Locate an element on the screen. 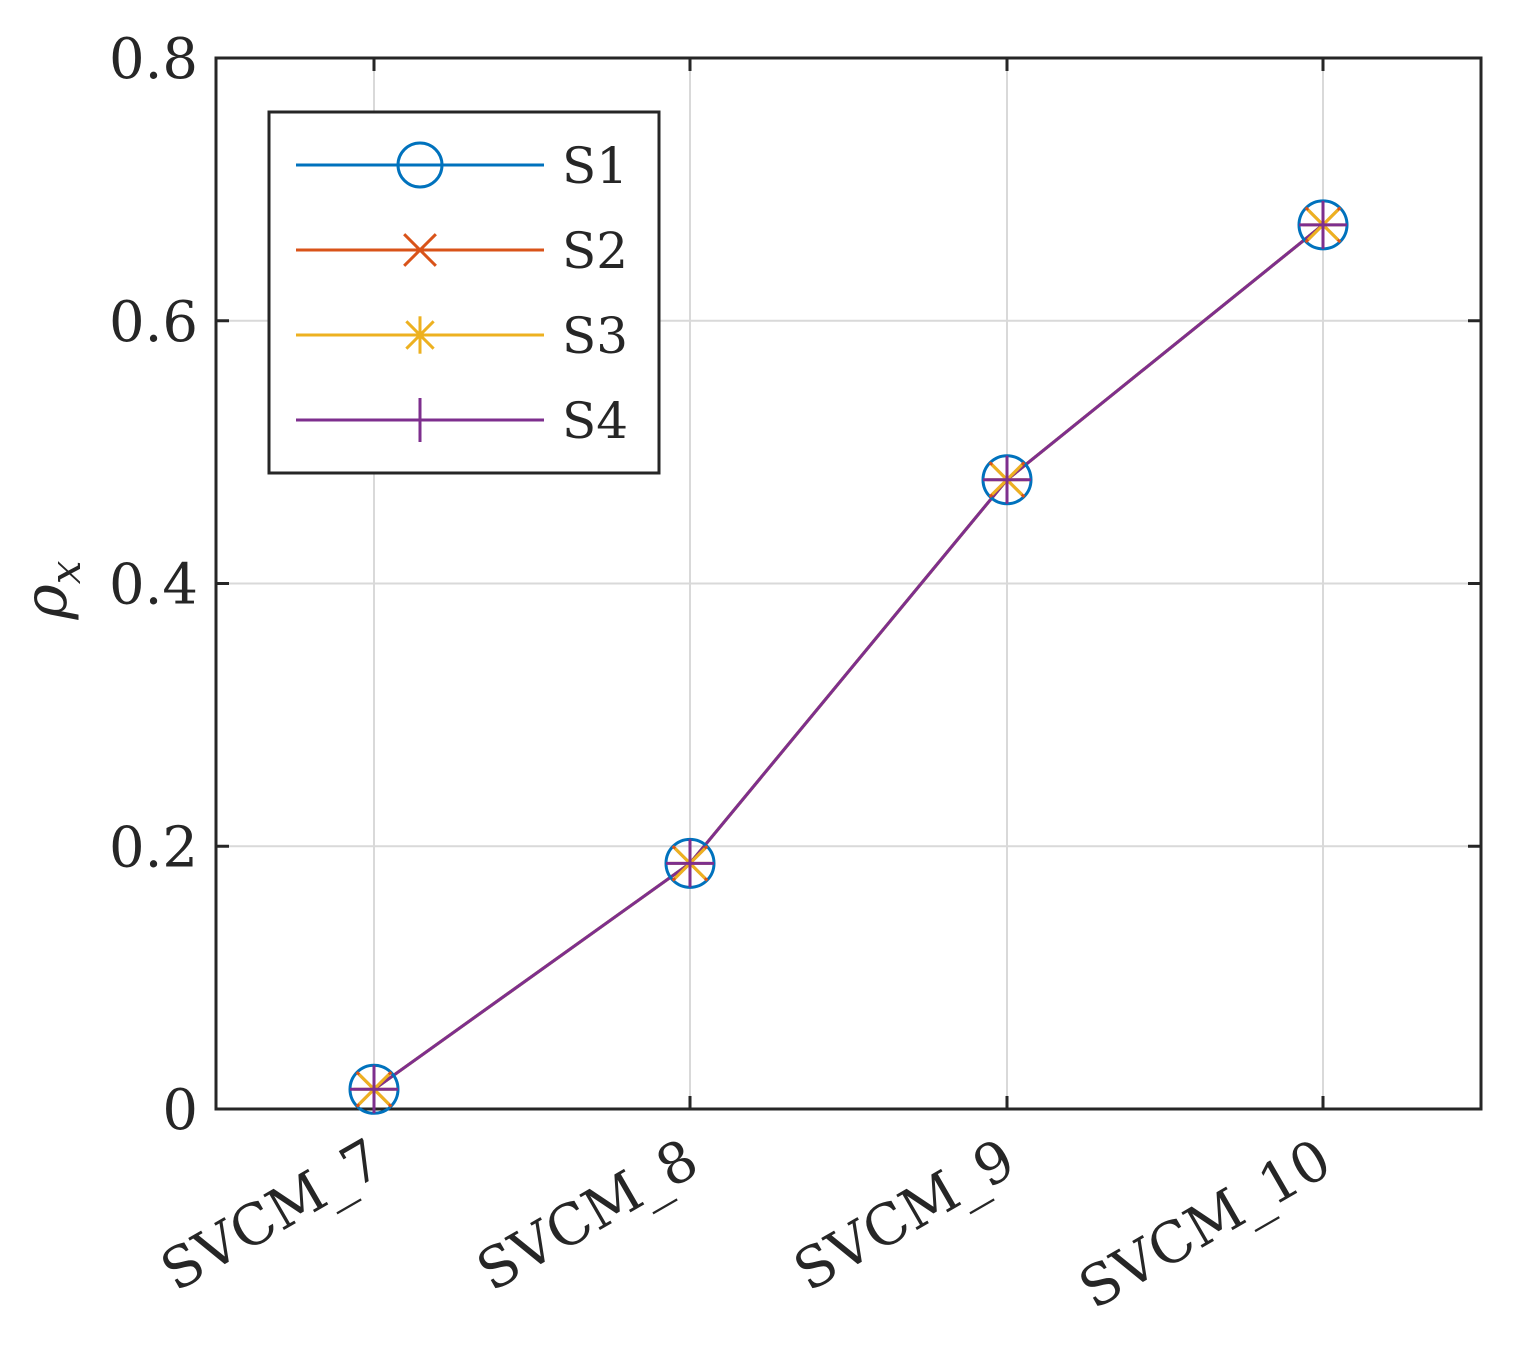 This screenshot has height=1370, width=1518. legend-label-S2: S2 is located at coordinates (595, 251).